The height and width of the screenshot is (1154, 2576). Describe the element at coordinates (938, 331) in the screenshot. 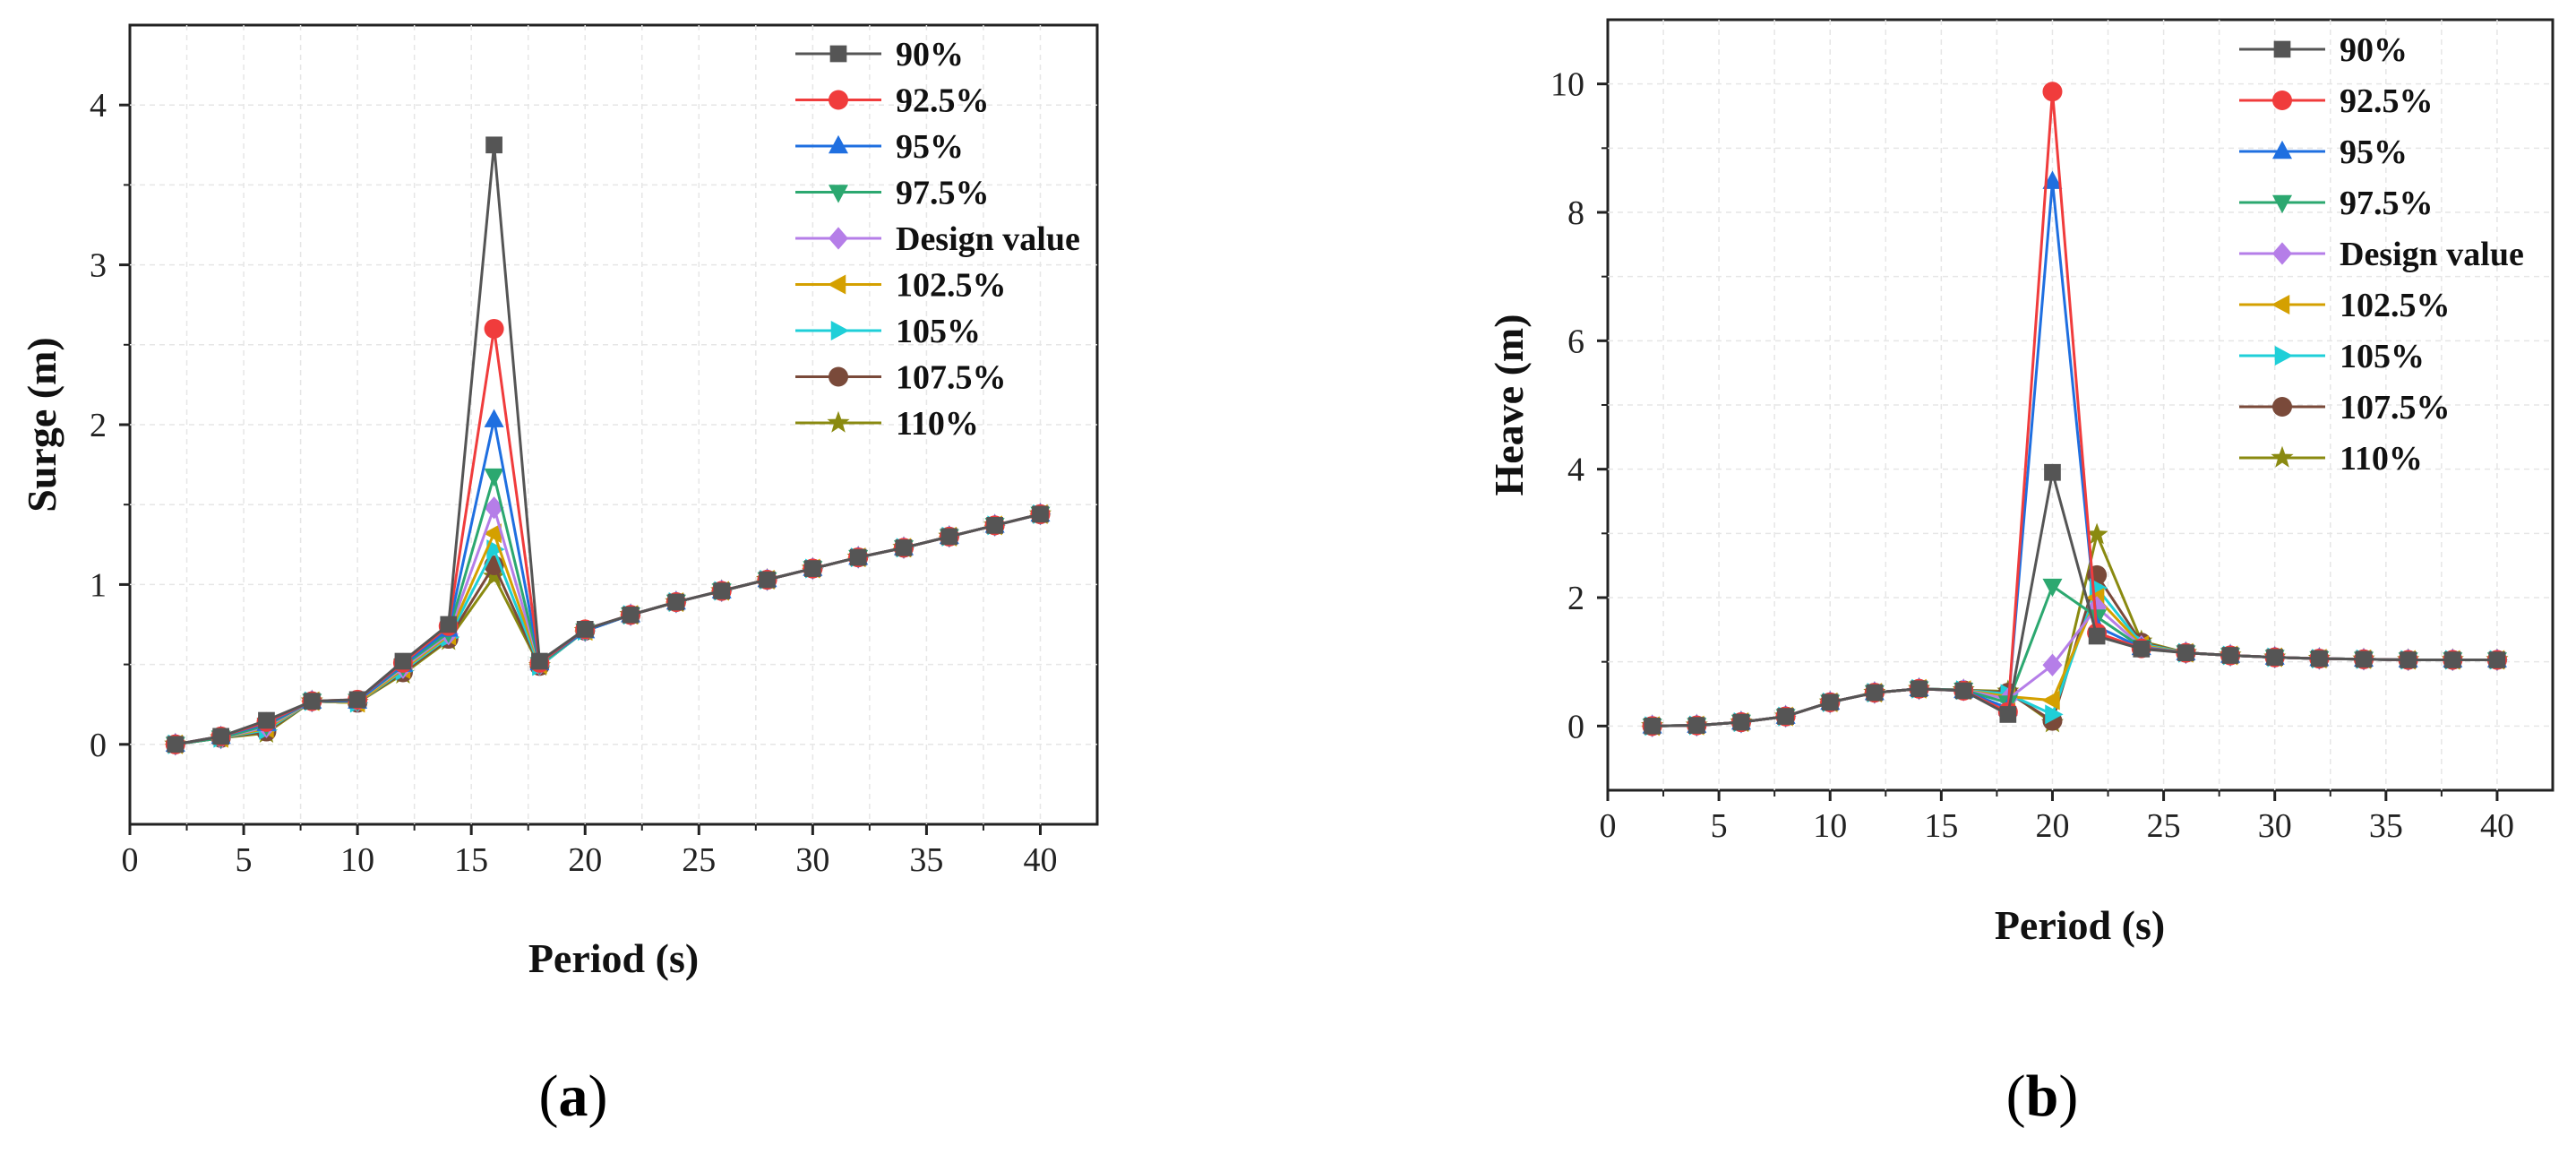

I see `legend-label: 105%` at that location.